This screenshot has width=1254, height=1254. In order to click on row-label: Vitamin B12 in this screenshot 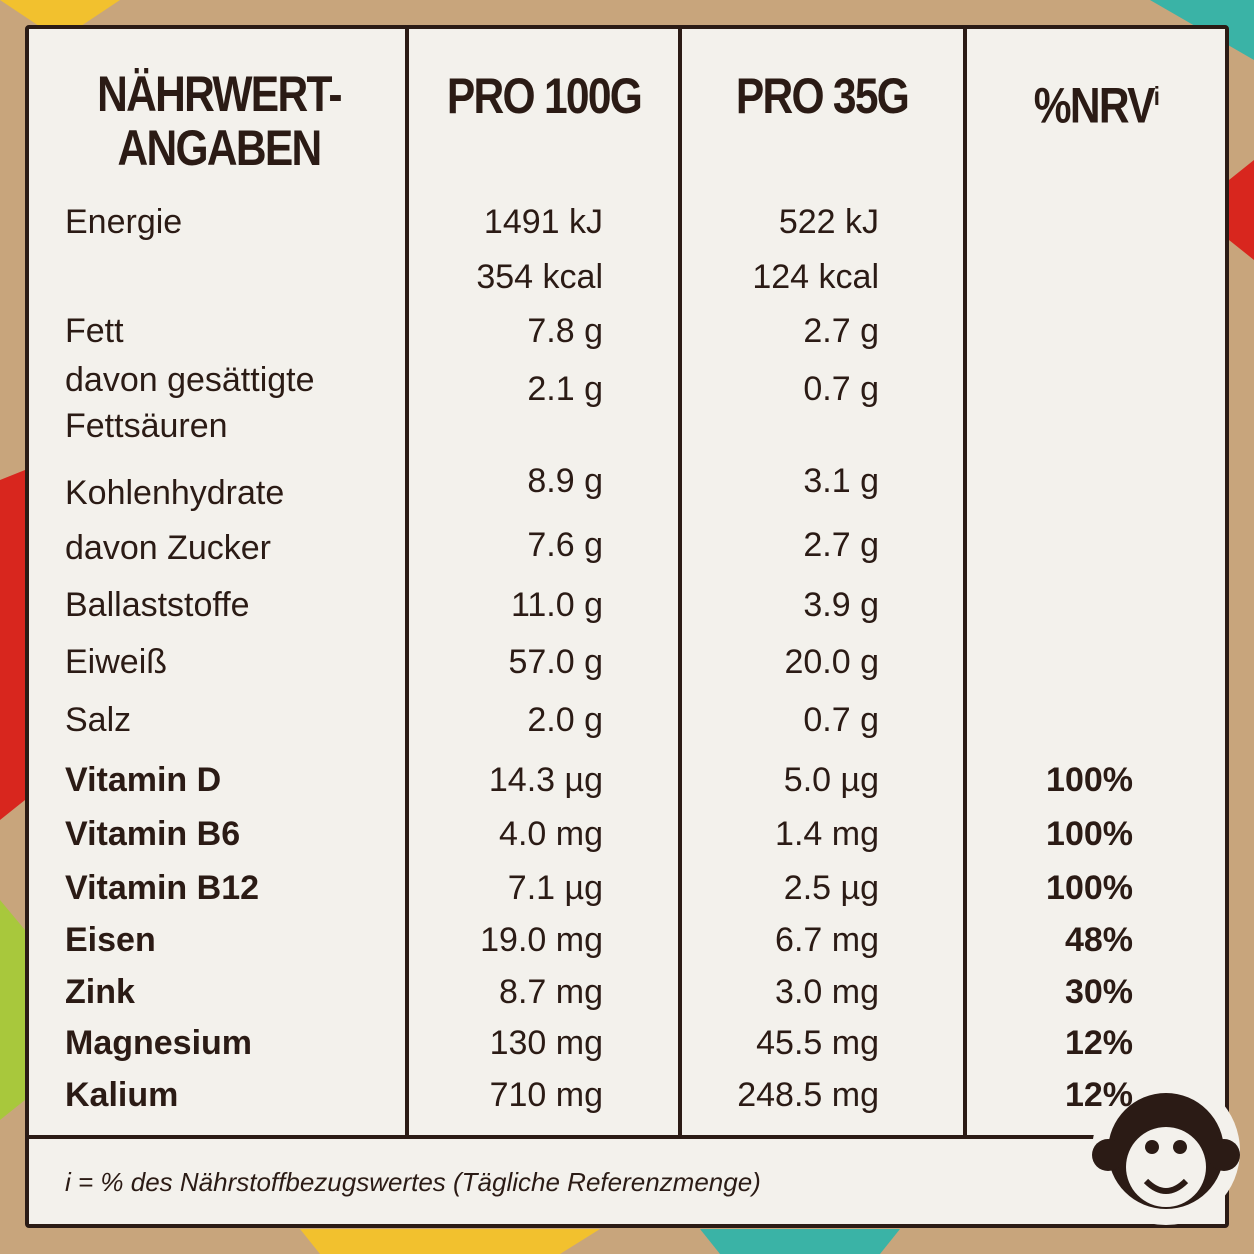, I will do `click(162, 888)`.